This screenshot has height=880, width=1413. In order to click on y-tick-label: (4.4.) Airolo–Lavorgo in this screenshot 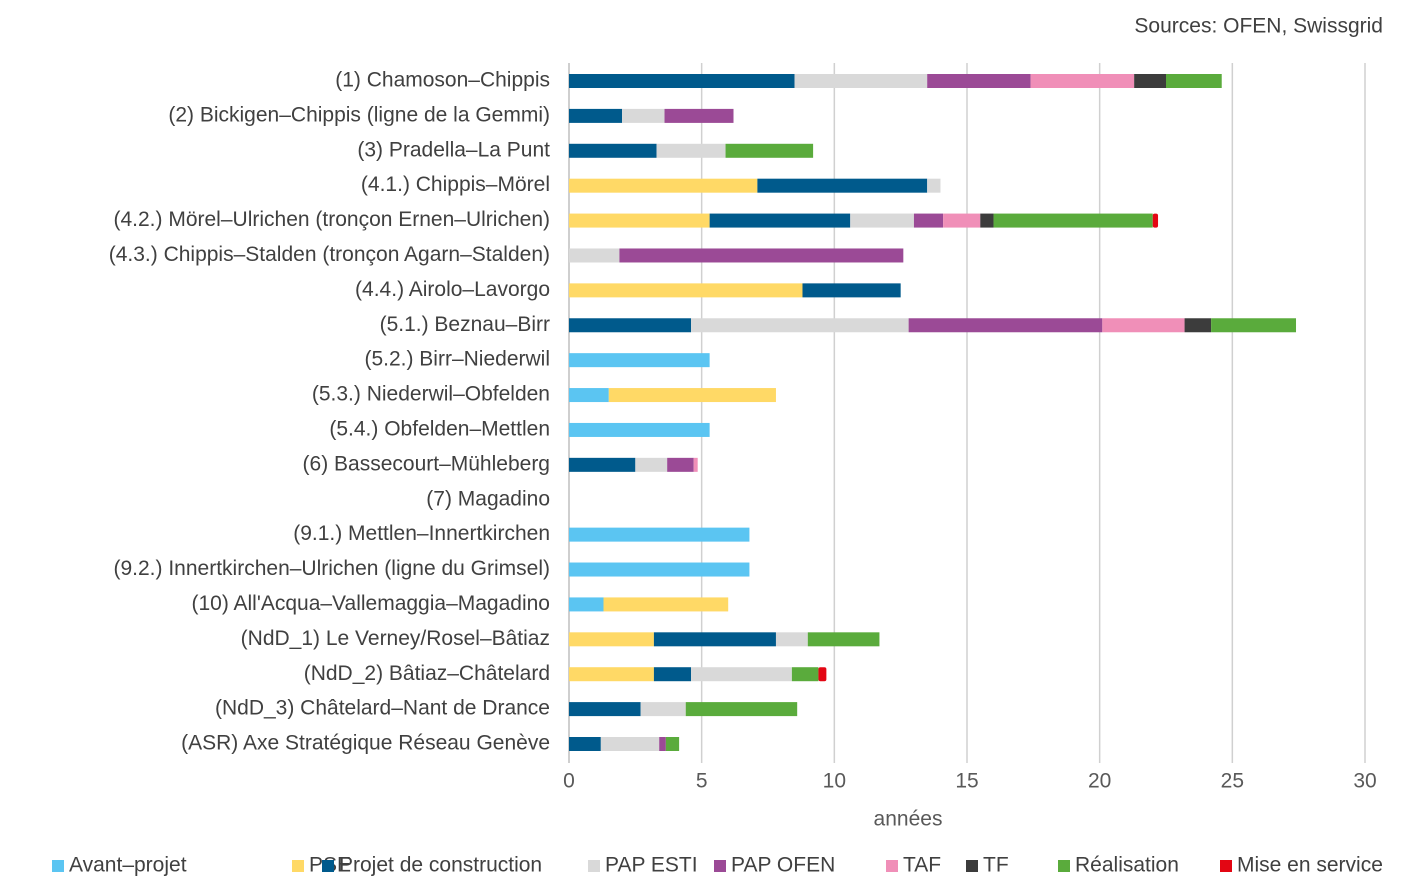, I will do `click(452, 289)`.